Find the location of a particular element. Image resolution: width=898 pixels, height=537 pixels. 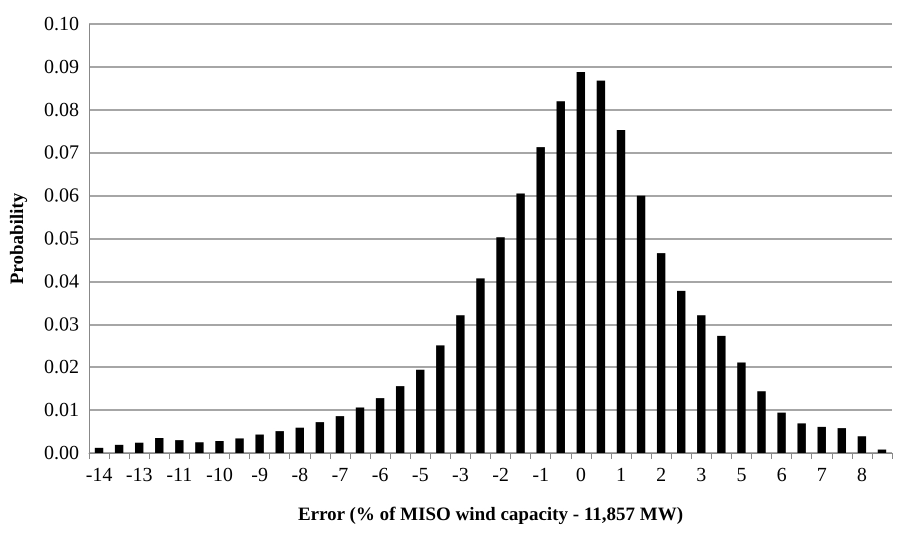

x-tick-label: 8 is located at coordinates (861, 475).